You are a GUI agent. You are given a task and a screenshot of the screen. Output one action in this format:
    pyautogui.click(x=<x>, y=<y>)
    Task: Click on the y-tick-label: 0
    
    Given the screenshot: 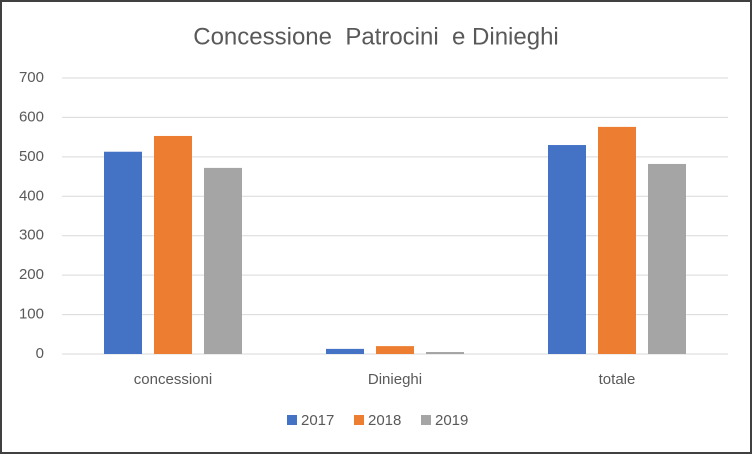 What is the action you would take?
    pyautogui.click(x=40, y=353)
    